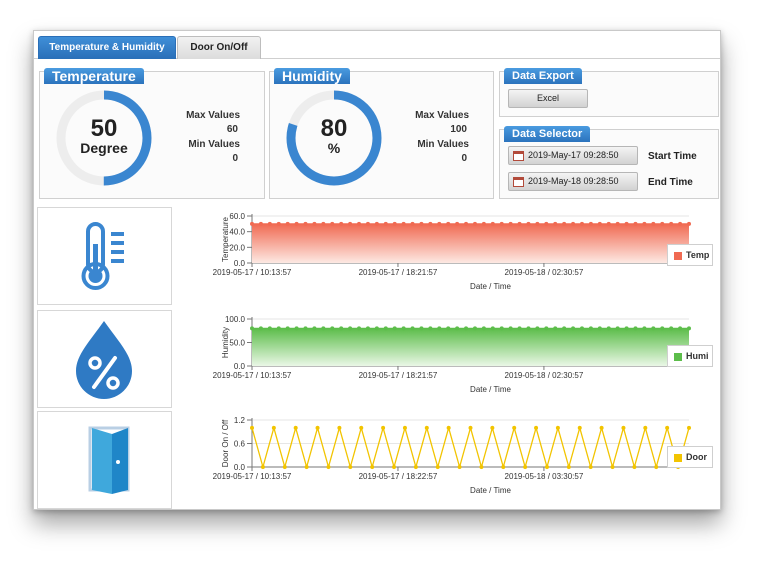  I want to click on temperature-max-label: Max Values, so click(213, 115).